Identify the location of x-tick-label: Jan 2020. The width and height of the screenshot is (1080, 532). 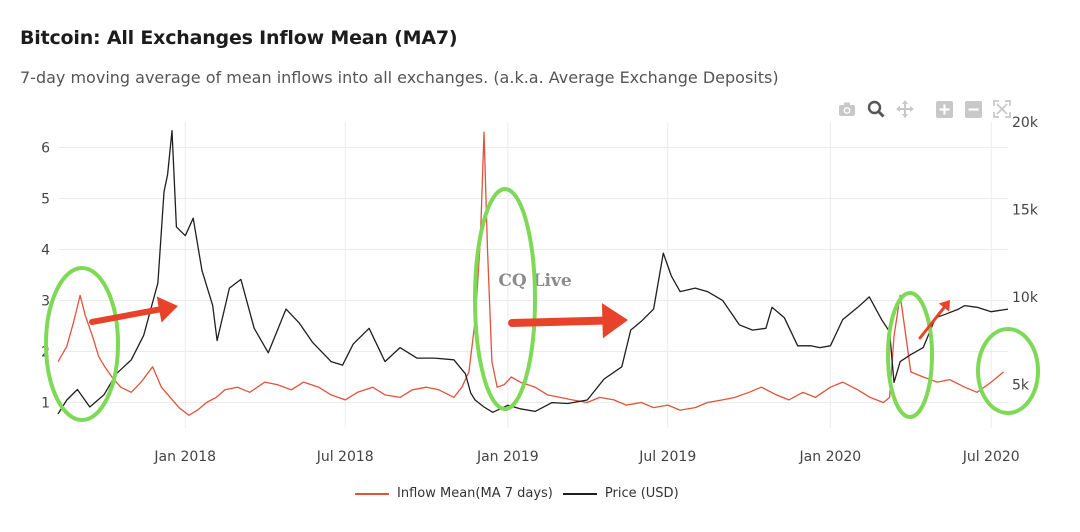
(830, 457).